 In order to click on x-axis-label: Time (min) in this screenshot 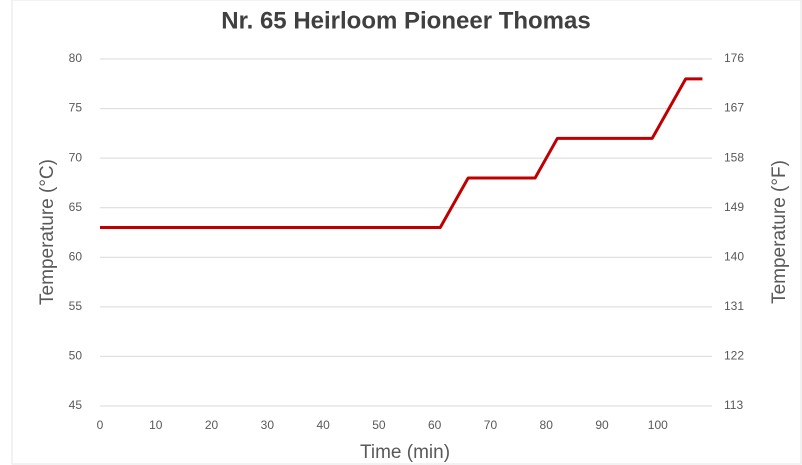, I will do `click(405, 452)`.